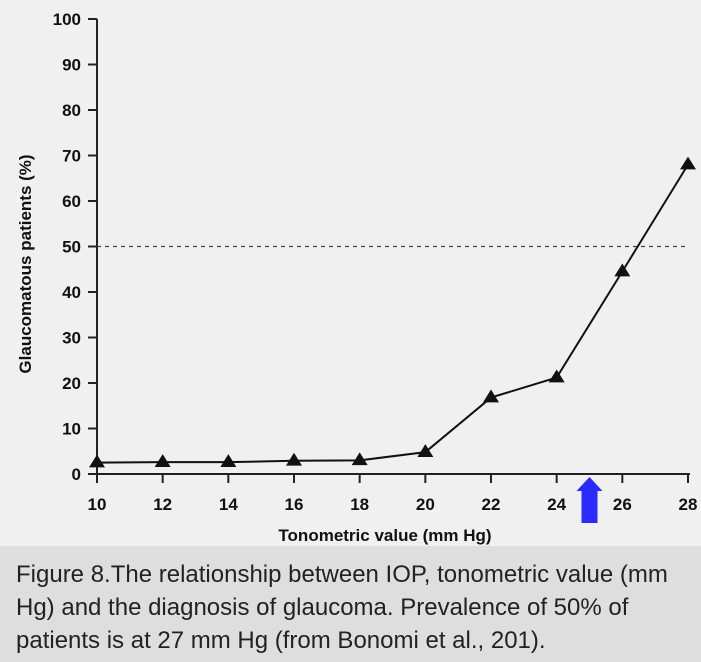 This screenshot has width=701, height=662. What do you see at coordinates (71, 429) in the screenshot?
I see `y-tick-label: 10` at bounding box center [71, 429].